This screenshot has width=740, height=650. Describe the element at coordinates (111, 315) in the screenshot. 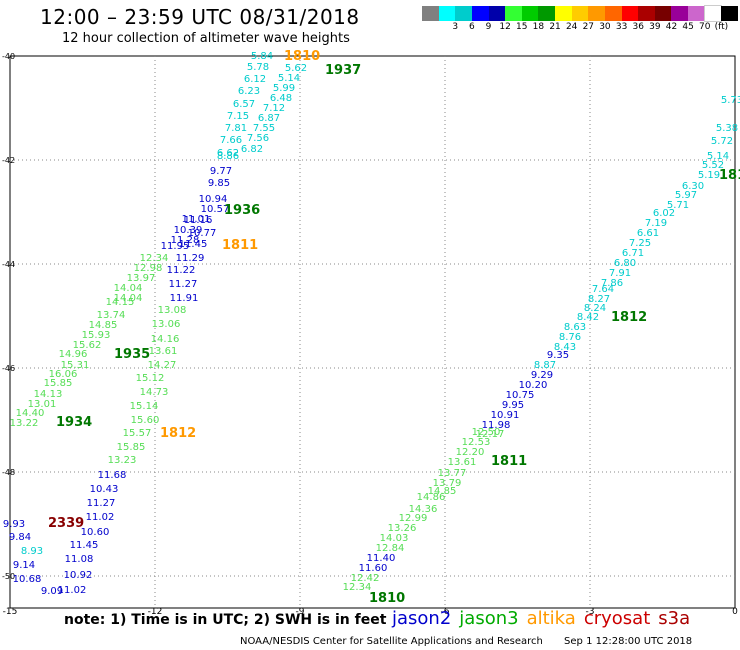

I see `wave-height-value: 13.74` at that location.